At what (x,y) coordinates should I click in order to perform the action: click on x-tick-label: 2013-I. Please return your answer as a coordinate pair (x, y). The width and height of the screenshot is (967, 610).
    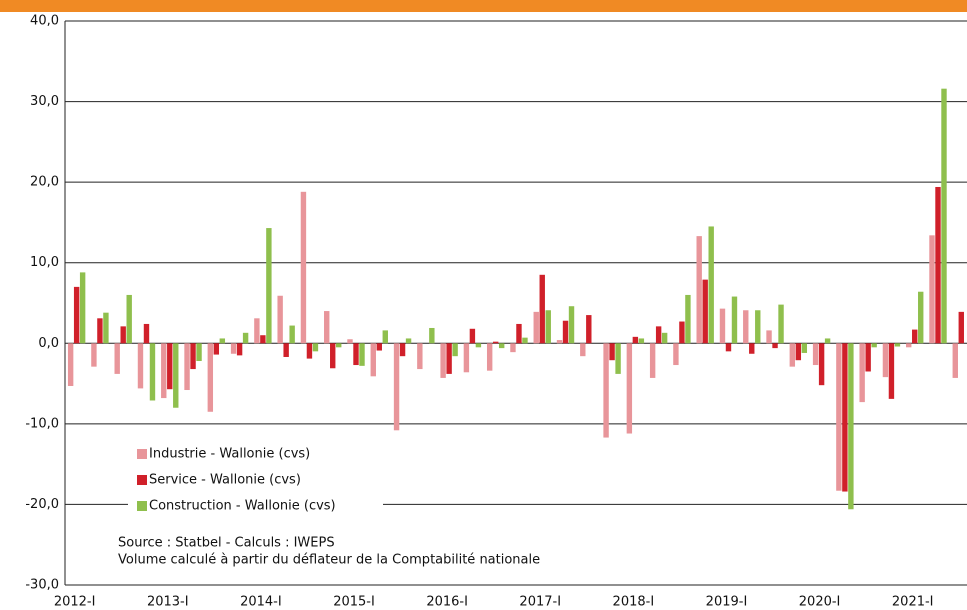
    Looking at the image, I should click on (168, 602).